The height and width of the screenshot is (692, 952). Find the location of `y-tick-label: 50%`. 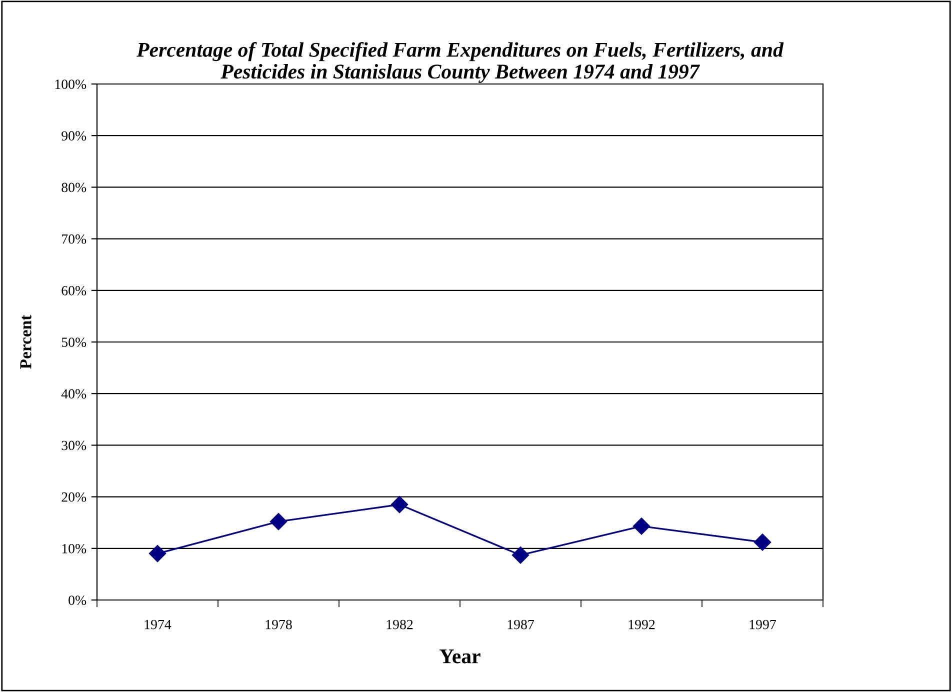

y-tick-label: 50% is located at coordinates (74, 342).